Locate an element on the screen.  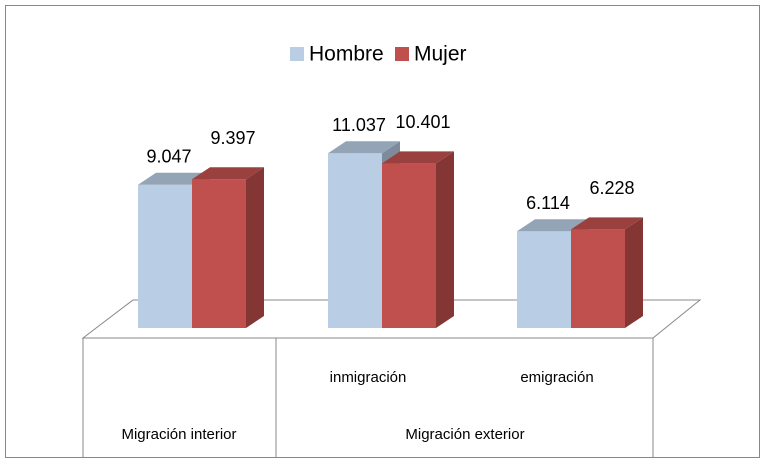
group-label: Migración exterior is located at coordinates (464, 434).